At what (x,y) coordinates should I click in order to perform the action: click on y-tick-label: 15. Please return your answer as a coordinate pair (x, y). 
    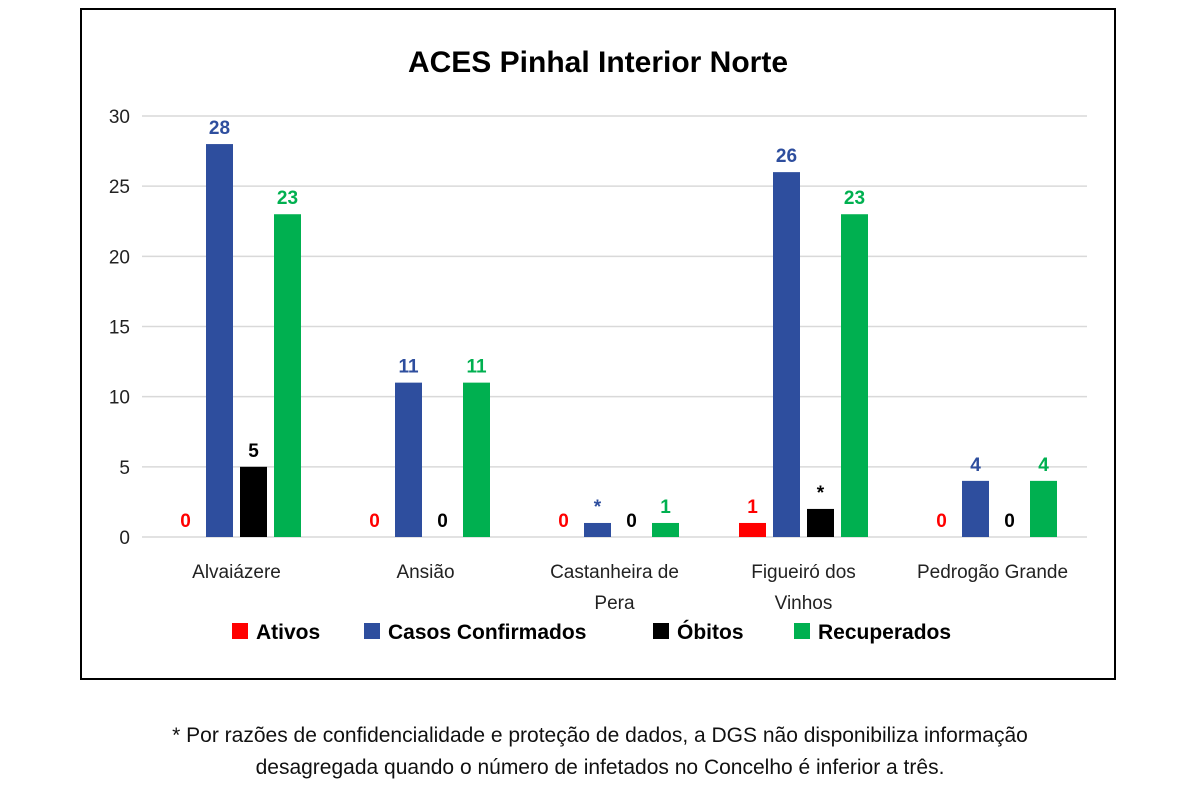
    Looking at the image, I should click on (119, 328).